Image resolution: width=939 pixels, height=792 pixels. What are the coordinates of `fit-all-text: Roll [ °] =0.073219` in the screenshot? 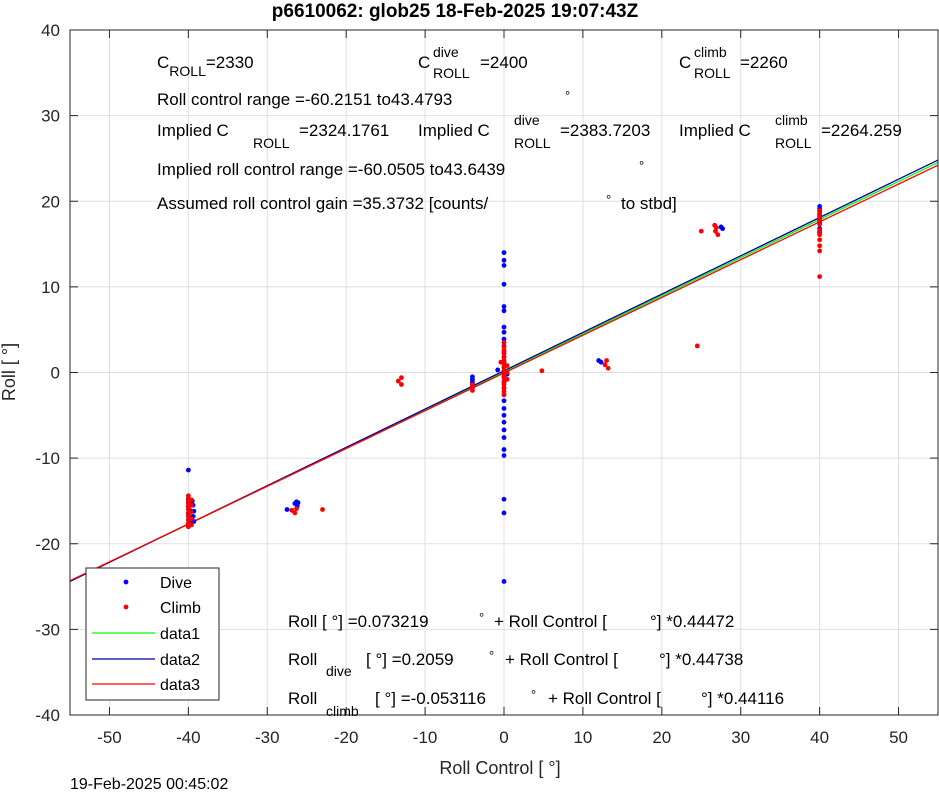 It's located at (358, 621).